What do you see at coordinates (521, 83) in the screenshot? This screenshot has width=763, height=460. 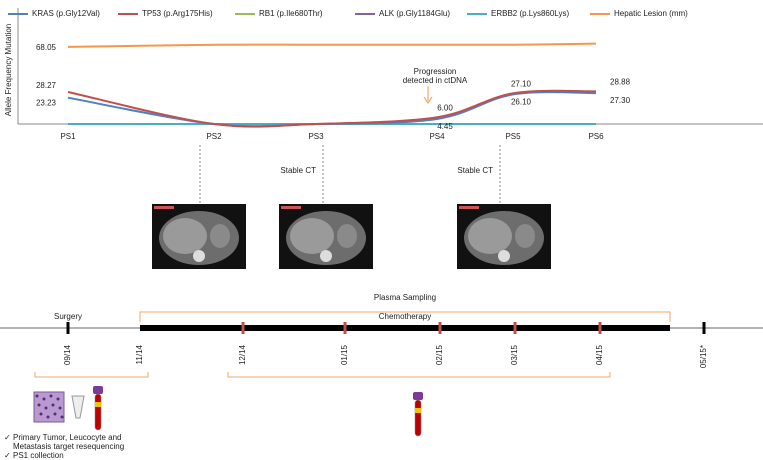 I see `value-label: 27.10` at bounding box center [521, 83].